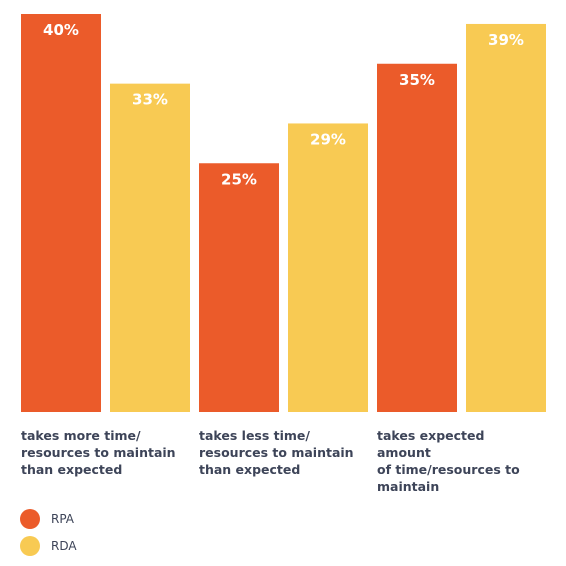 This screenshot has height=566, width=566. I want to click on category-label-1-line-2: than expected, so click(250, 469).